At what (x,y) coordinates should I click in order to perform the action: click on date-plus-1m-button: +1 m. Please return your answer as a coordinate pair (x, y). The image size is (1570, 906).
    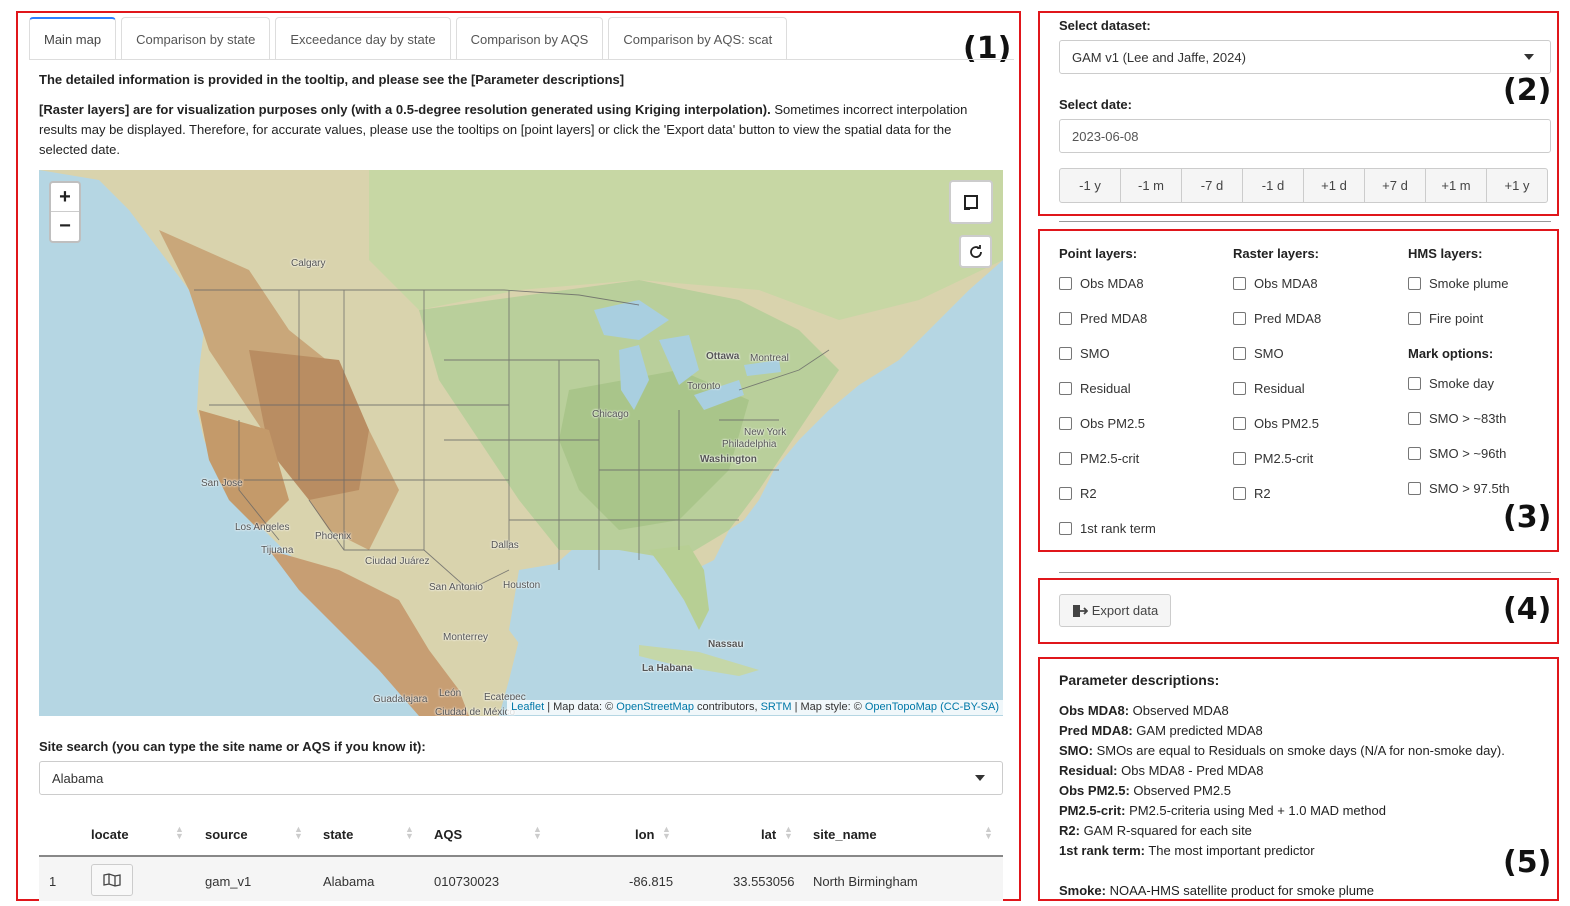
    Looking at the image, I should click on (1456, 185).